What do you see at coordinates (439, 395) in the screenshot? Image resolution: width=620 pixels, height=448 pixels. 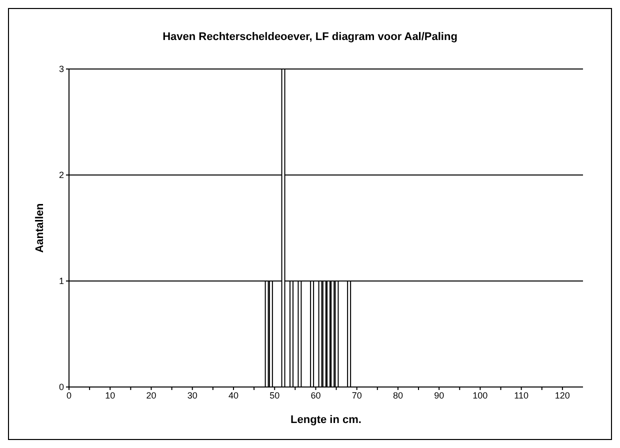 I see `x-tick-label: 90` at bounding box center [439, 395].